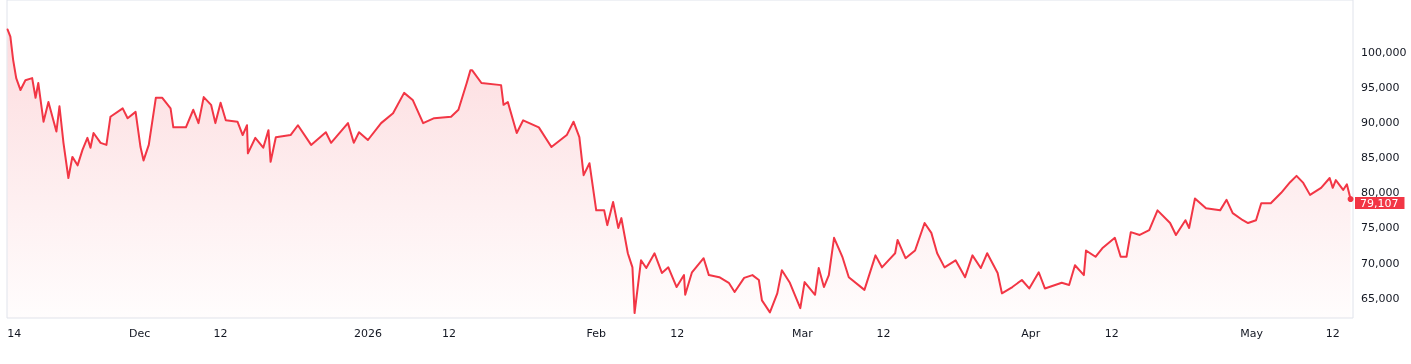 The height and width of the screenshot is (364, 1411). What do you see at coordinates (1031, 333) in the screenshot?
I see `x-tick-label: Apr` at bounding box center [1031, 333].